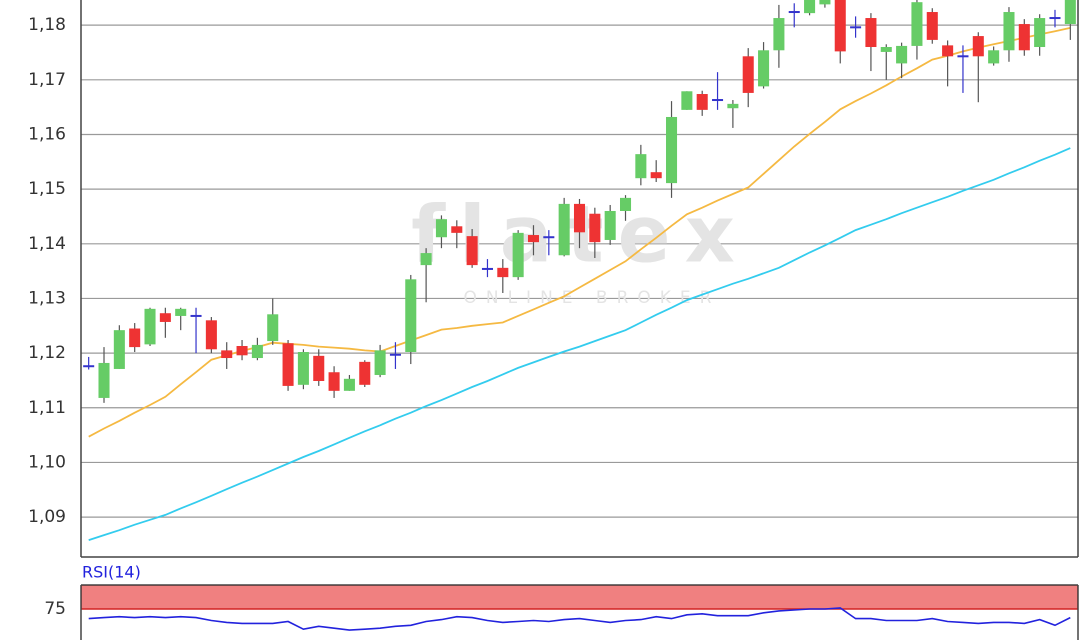 The width and height of the screenshot is (1080, 640). Describe the element at coordinates (47, 353) in the screenshot. I see `y-tick-label: 1,12` at that location.